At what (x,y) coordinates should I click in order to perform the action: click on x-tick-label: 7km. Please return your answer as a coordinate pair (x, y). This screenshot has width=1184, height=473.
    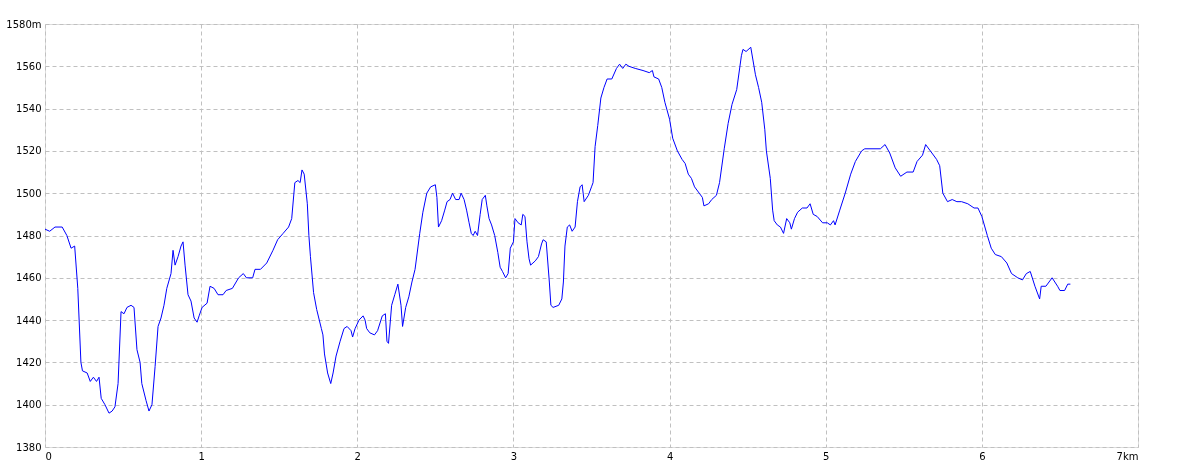
    Looking at the image, I should click on (1127, 456).